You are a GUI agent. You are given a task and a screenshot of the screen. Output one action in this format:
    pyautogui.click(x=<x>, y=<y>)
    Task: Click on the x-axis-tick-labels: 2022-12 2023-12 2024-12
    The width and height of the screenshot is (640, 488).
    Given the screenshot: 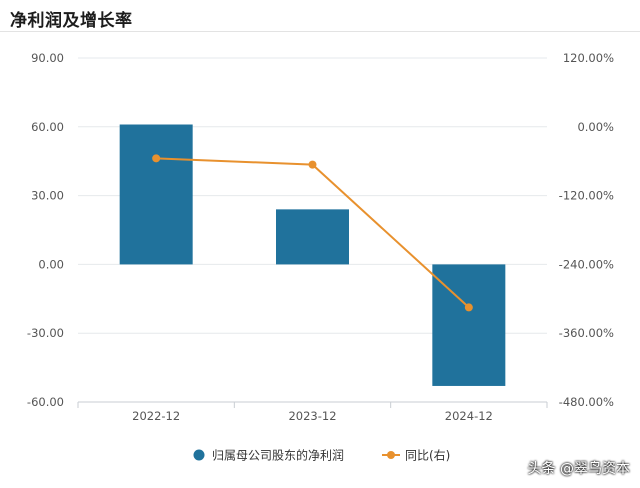 What is the action you would take?
    pyautogui.click(x=312, y=416)
    